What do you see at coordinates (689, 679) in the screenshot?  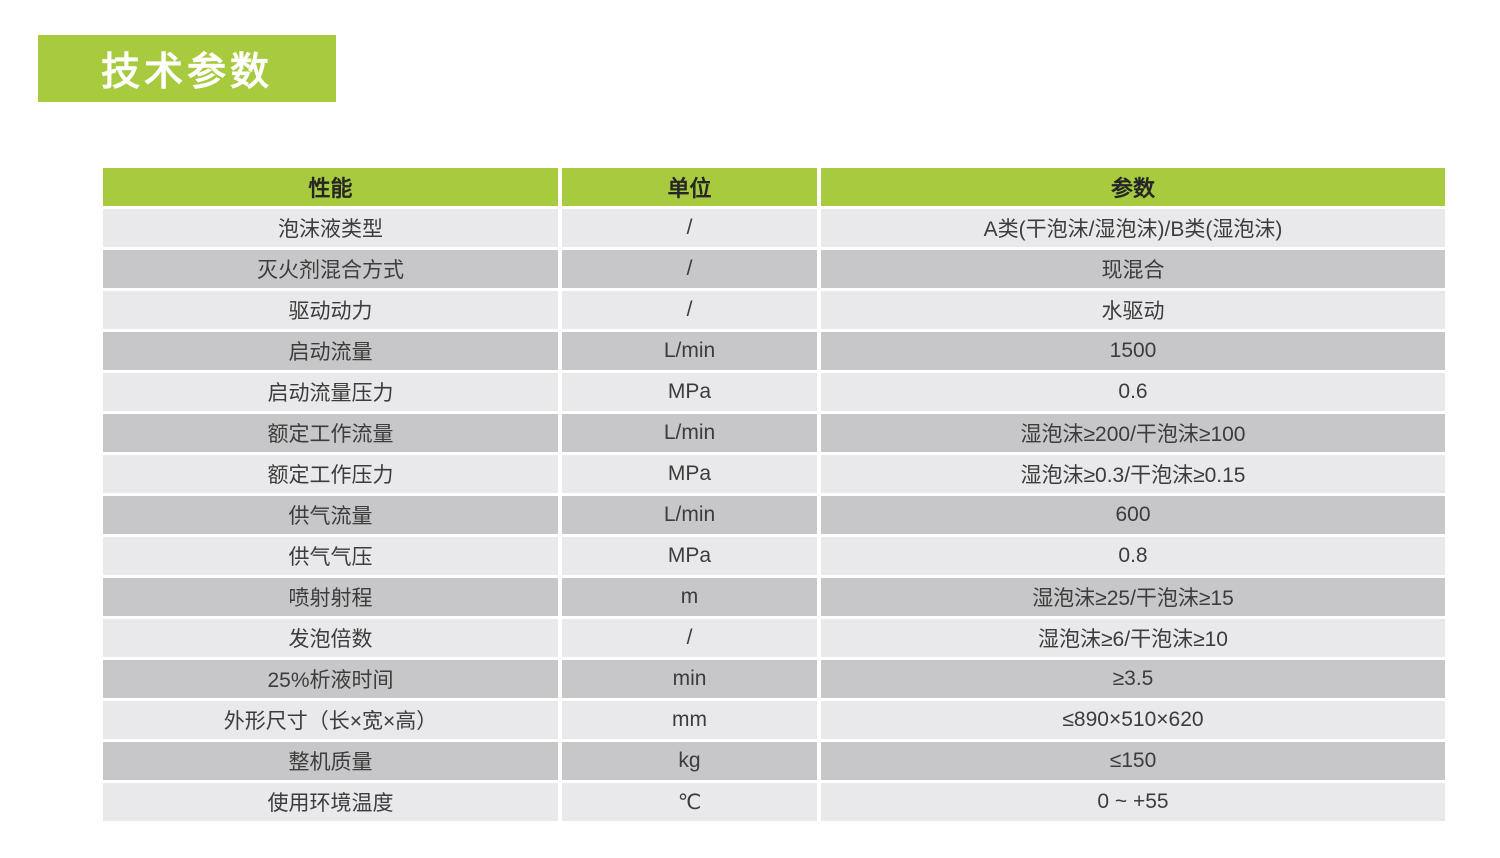 I see `spec-unit-cell: min` at bounding box center [689, 679].